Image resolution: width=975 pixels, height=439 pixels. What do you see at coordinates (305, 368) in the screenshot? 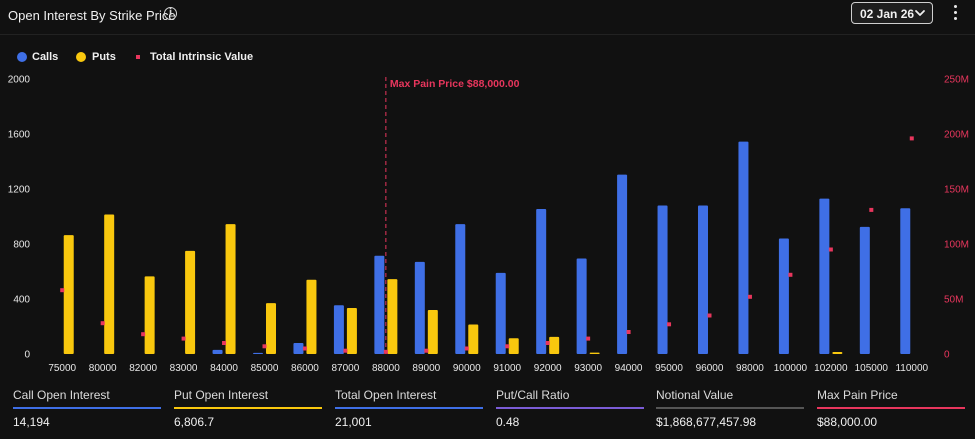
I see `x-tick-label: 86000` at bounding box center [305, 368].